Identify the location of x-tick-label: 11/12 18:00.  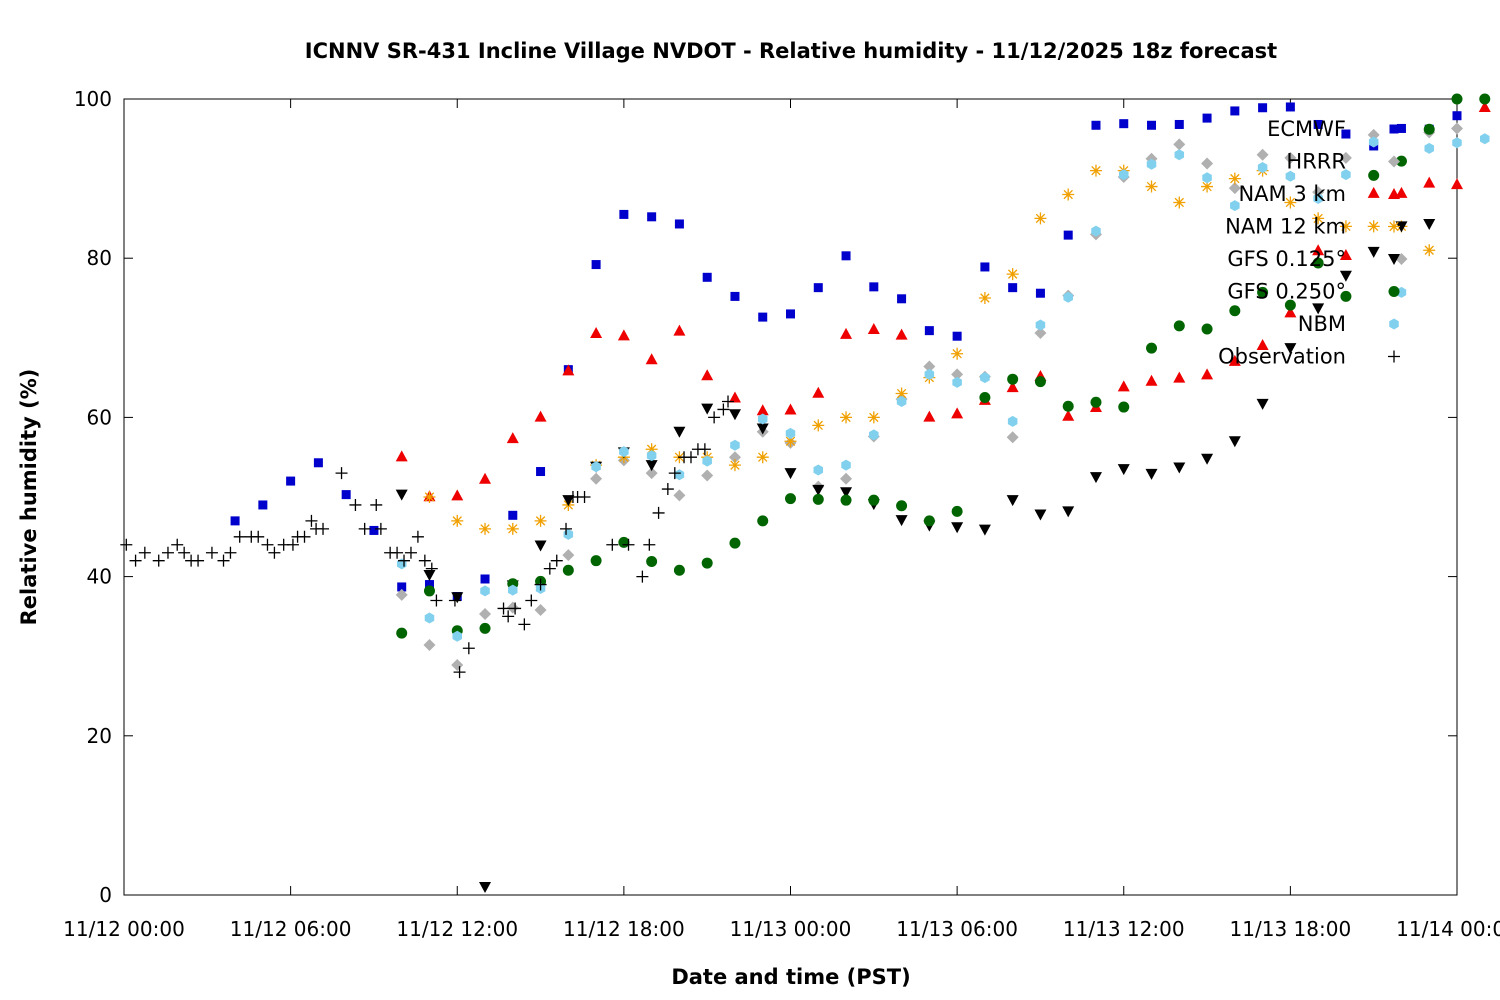
(624, 929).